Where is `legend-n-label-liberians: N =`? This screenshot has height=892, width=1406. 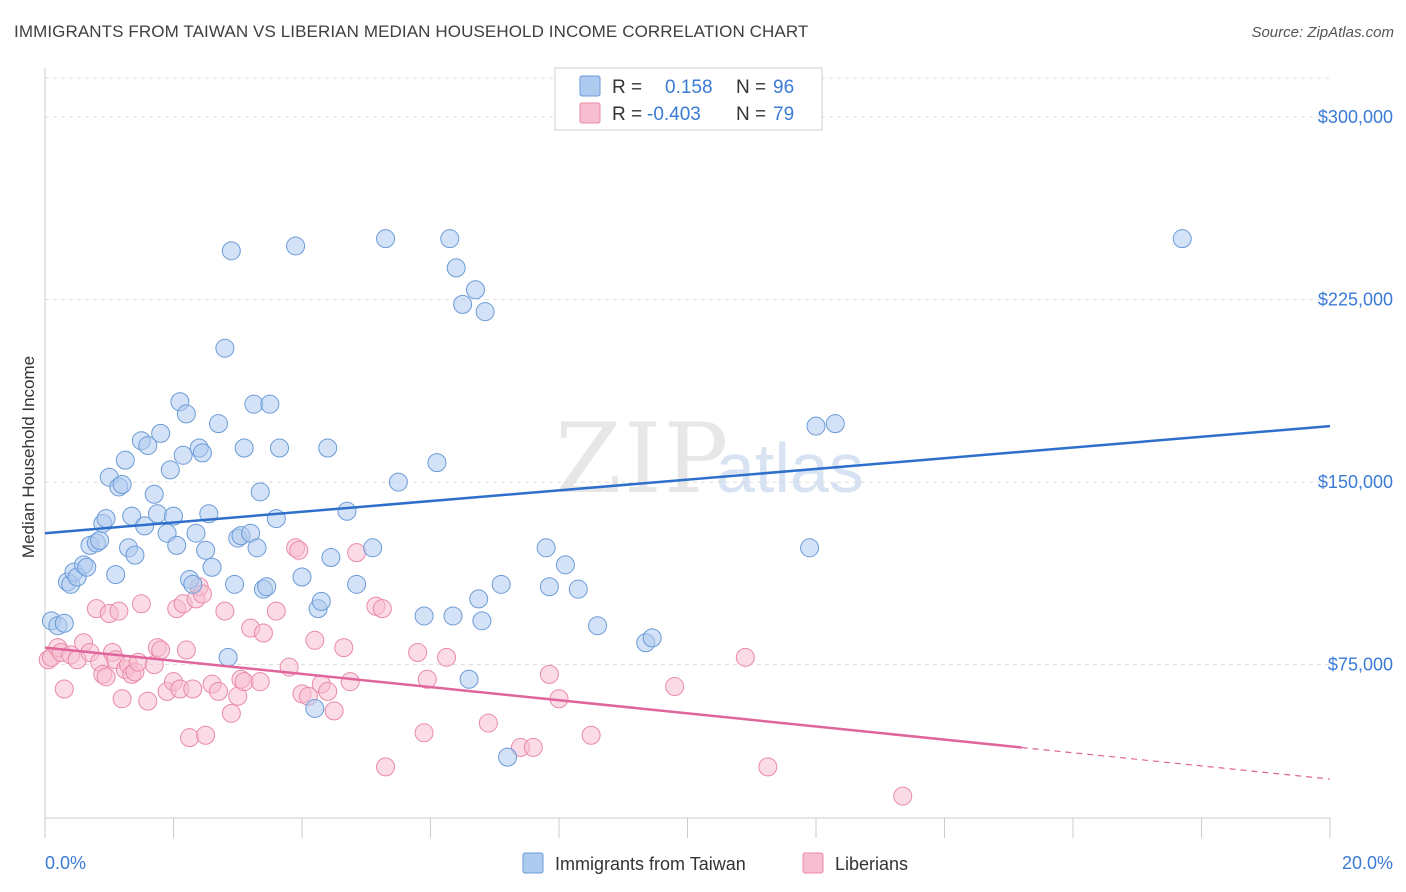 legend-n-label-liberians: N = is located at coordinates (751, 114).